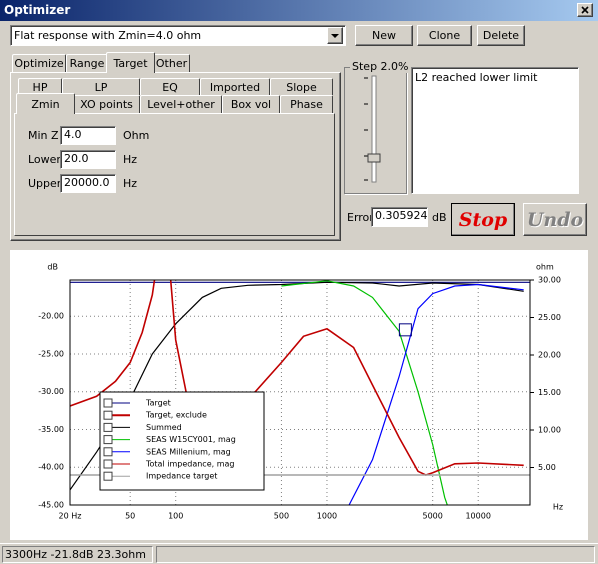  Describe the element at coordinates (545, 267) in the screenshot. I see `y2-axis-label: ohm` at that location.